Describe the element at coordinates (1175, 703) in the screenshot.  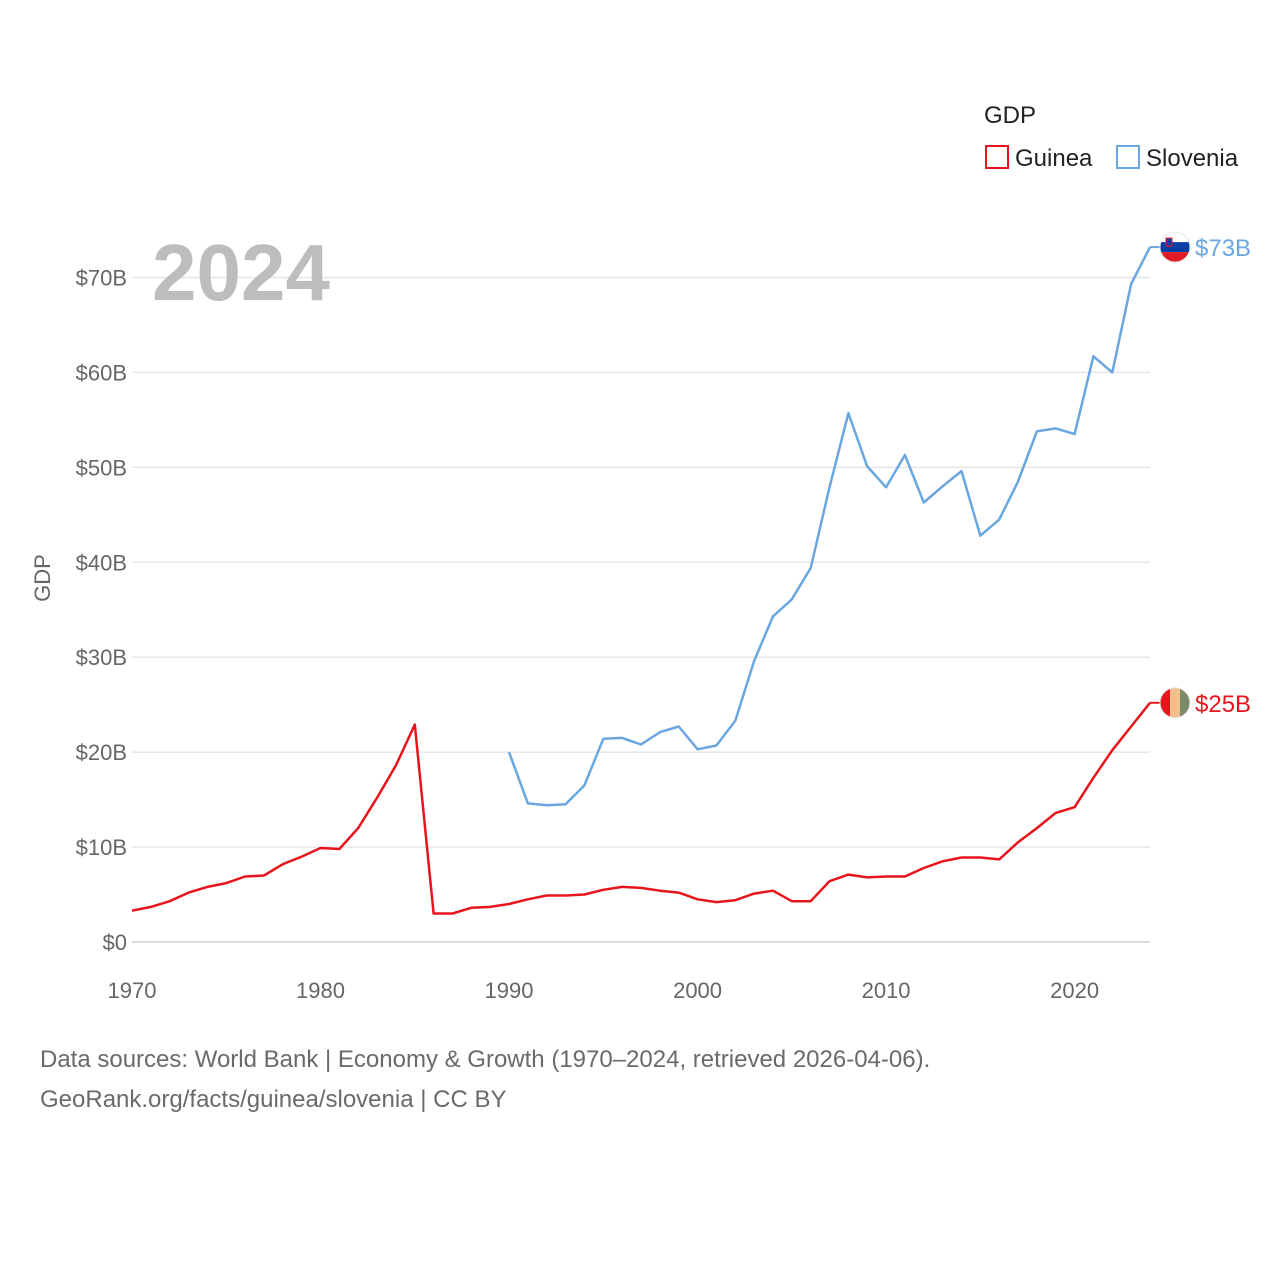
I see `guinea-flag-icon` at that location.